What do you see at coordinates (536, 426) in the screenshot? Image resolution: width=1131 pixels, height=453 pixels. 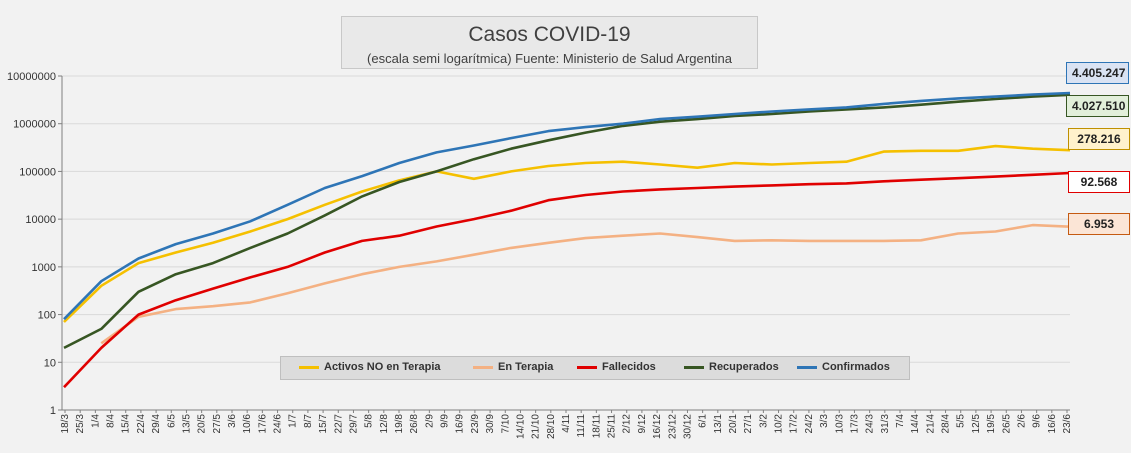 I see `x-tick-label: 21/10` at bounding box center [536, 426].